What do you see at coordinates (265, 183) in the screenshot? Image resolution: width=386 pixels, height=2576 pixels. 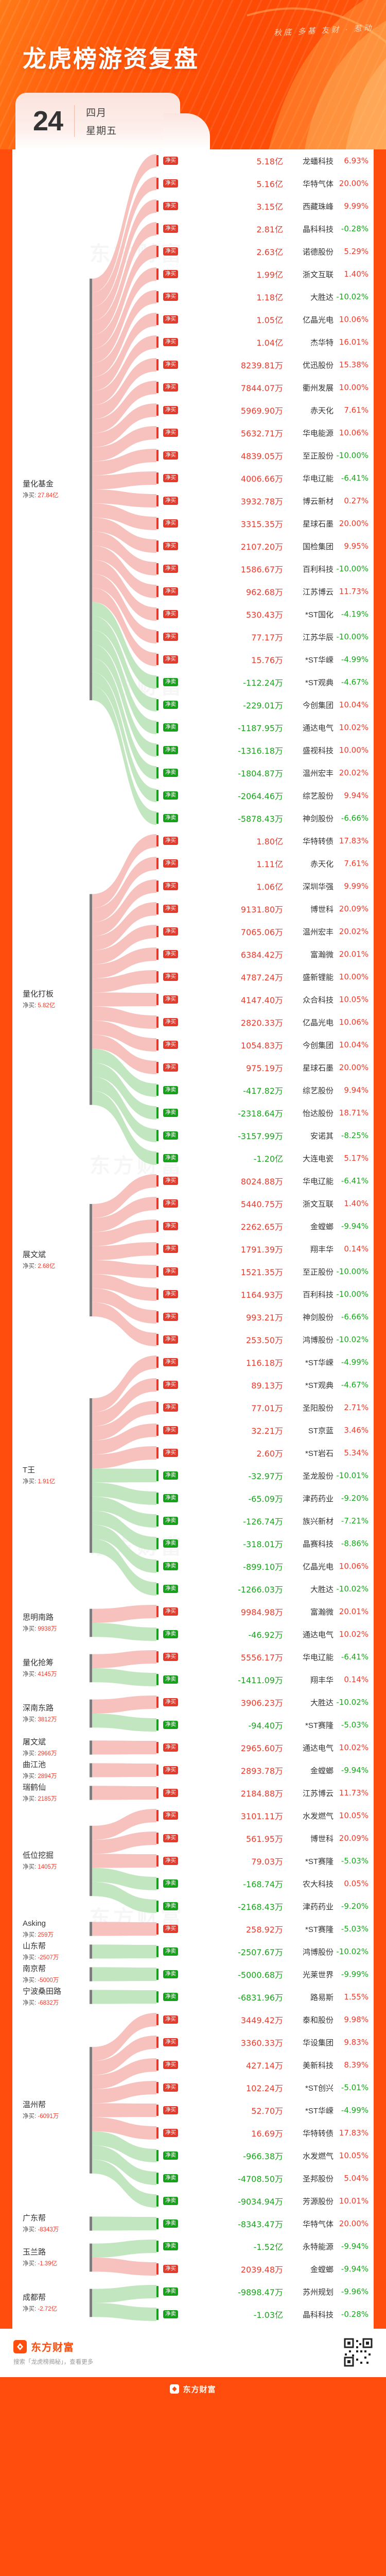 I see `stock-row: 净买 5.16亿 华特气体 20.00%` at bounding box center [265, 183].